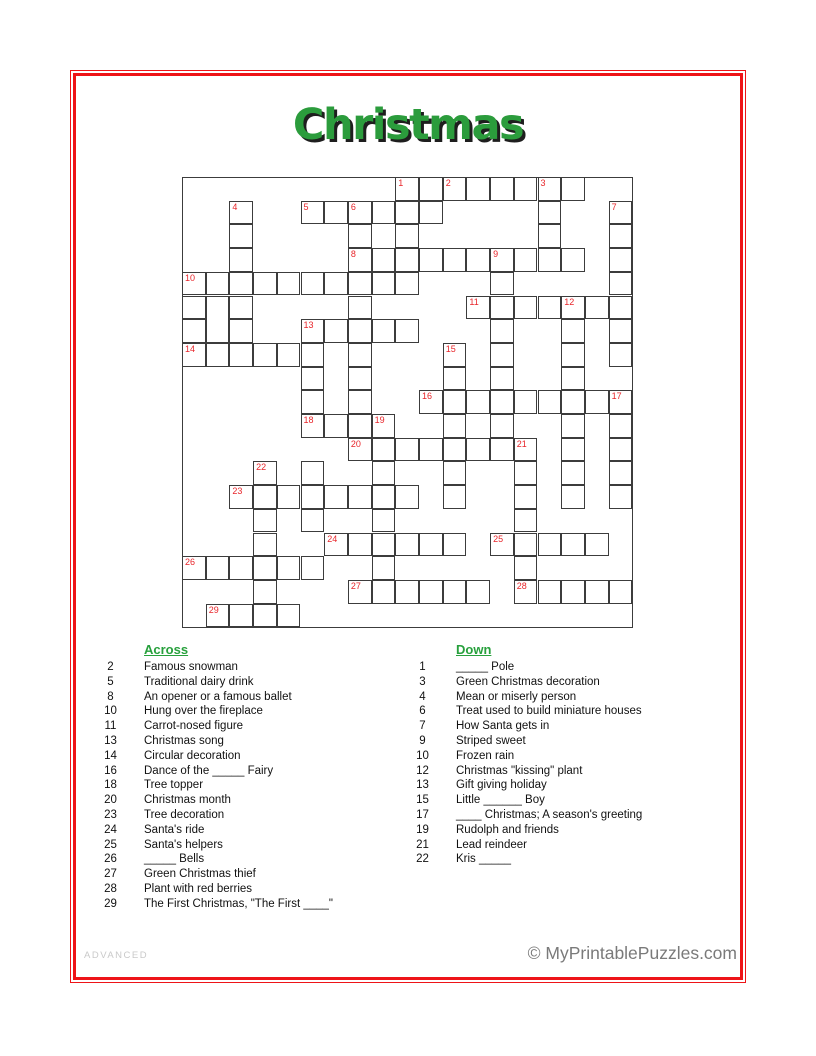  Describe the element at coordinates (241, 212) in the screenshot. I see `grid-cell: 4` at that location.